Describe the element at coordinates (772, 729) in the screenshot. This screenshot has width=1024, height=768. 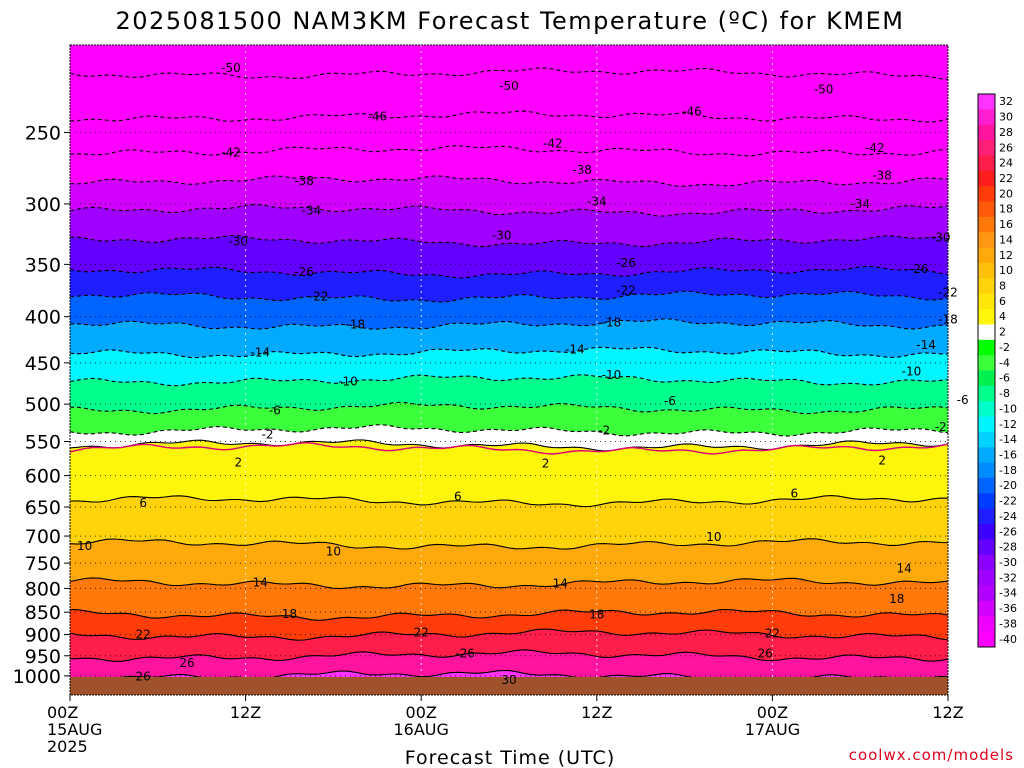
I see `x-tick-label: 17AUG` at that location.